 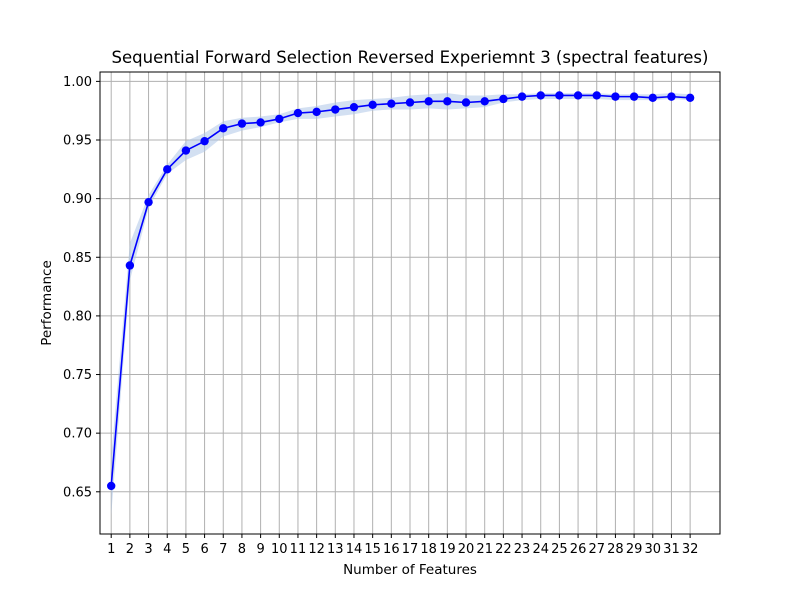 I want to click on x-tick-label: 21, so click(x=484, y=549).